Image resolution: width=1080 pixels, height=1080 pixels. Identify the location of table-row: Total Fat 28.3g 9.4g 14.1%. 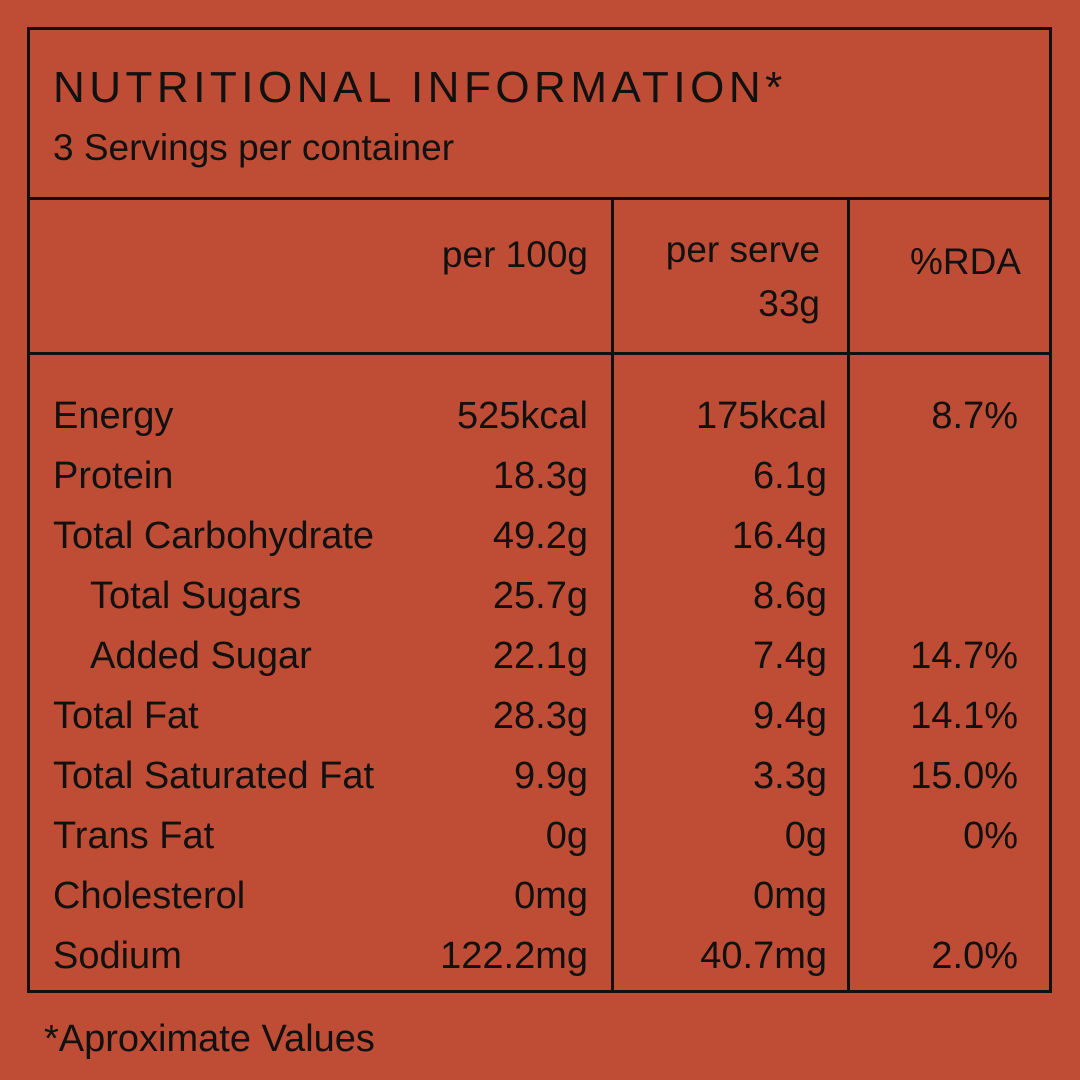
(540, 724).